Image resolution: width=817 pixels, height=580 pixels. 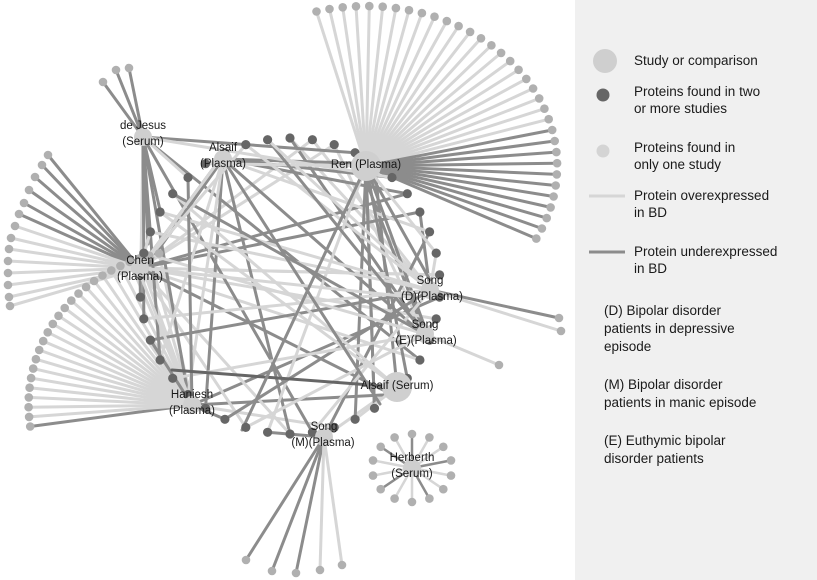 I want to click on overexpressed-line-symbol, so click(x=607, y=196).